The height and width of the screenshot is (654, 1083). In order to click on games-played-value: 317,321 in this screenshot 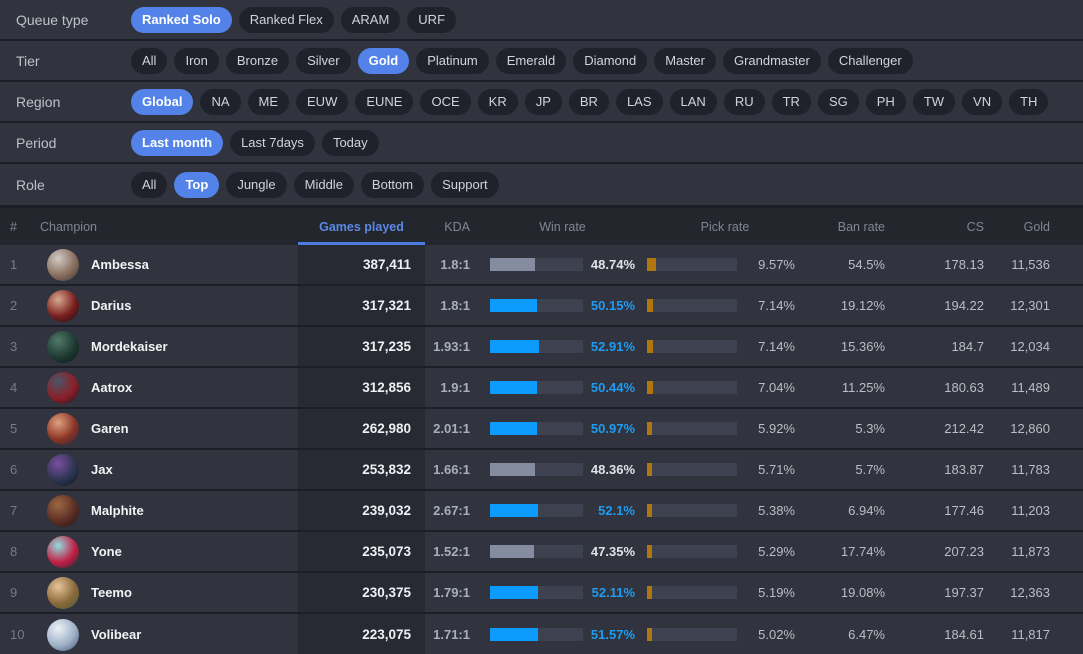, I will do `click(361, 305)`.